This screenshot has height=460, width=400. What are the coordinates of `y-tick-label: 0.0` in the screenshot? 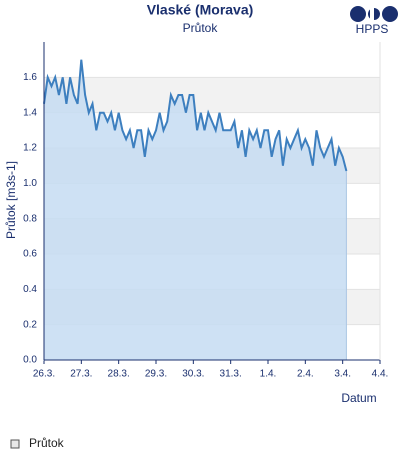 It's located at (30, 360).